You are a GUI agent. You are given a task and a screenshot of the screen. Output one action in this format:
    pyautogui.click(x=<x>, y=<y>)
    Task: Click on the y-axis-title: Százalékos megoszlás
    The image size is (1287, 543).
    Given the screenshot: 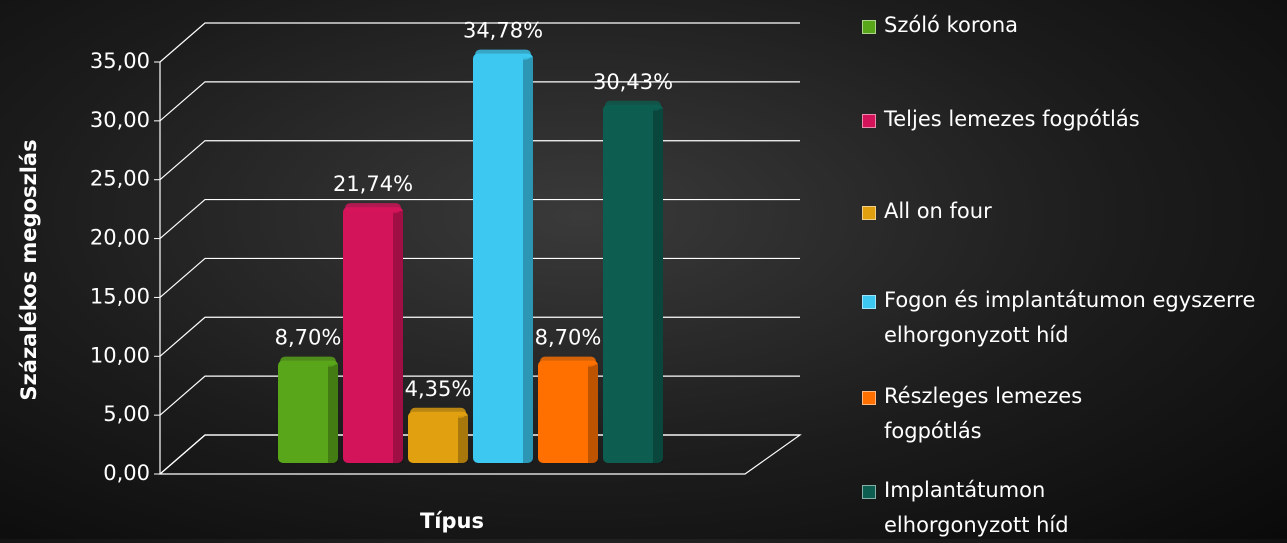 What is the action you would take?
    pyautogui.click(x=29, y=269)
    